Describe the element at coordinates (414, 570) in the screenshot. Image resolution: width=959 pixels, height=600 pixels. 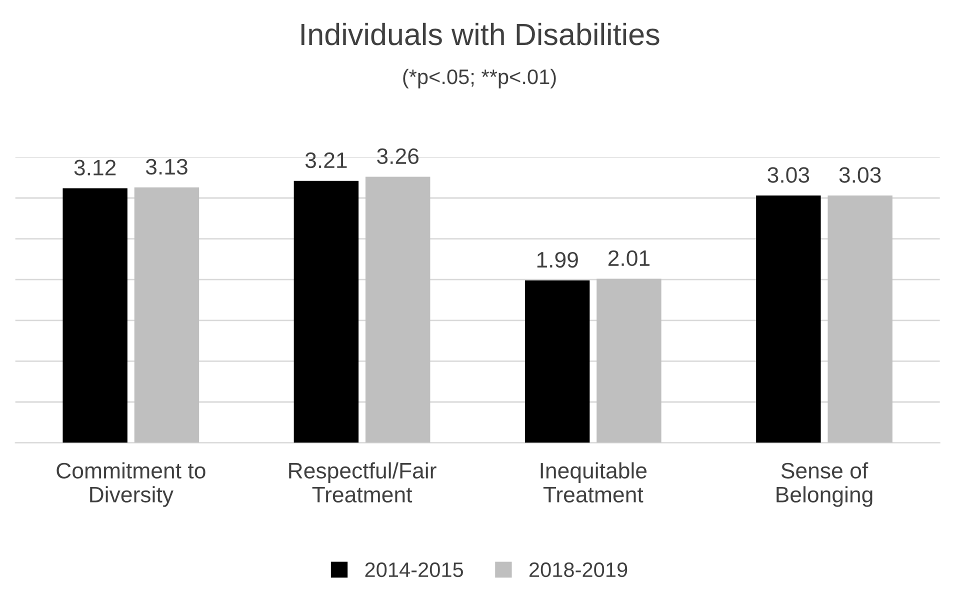
I see `legend-label: 2014-2015` at that location.